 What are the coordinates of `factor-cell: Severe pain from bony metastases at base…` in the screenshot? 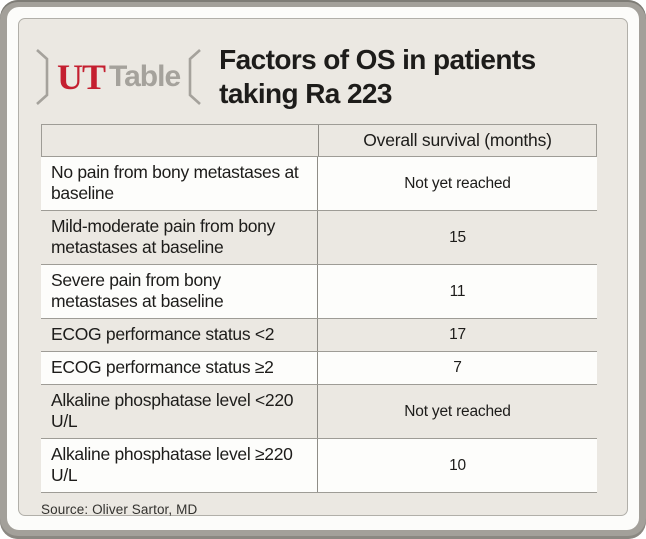 It's located at (137, 290).